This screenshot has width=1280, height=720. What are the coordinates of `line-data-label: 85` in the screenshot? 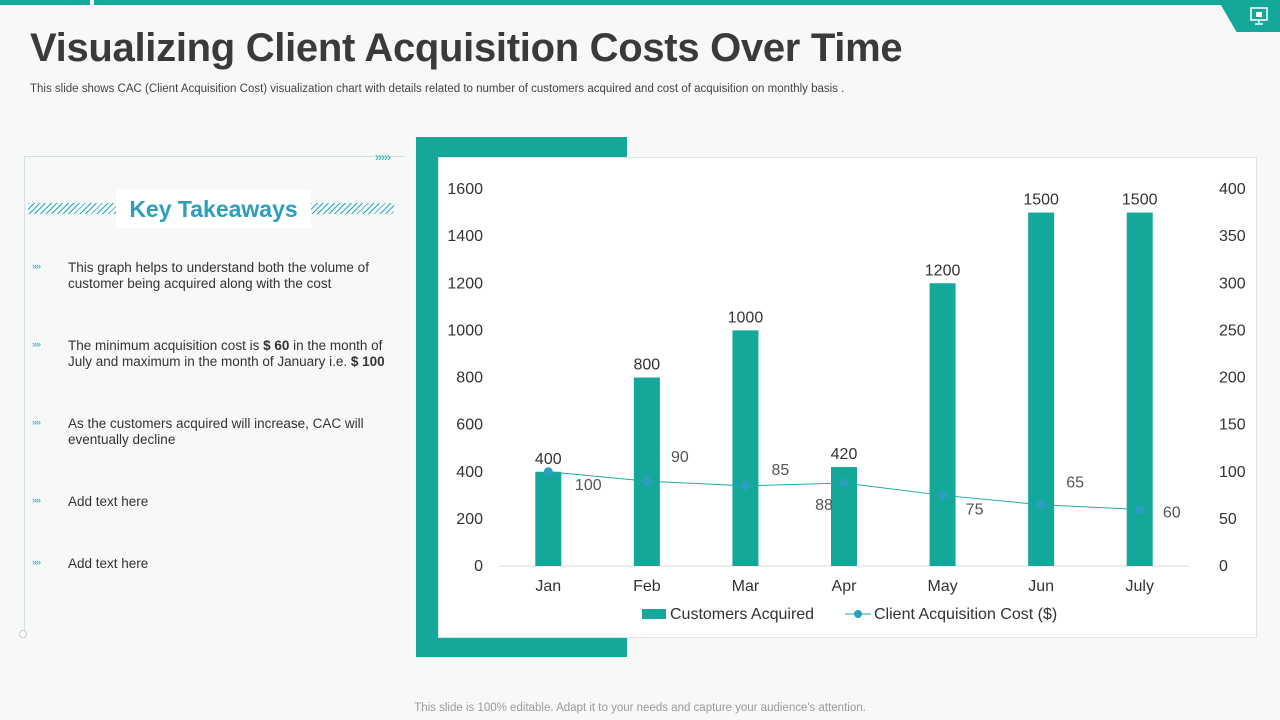 It's located at (781, 470).